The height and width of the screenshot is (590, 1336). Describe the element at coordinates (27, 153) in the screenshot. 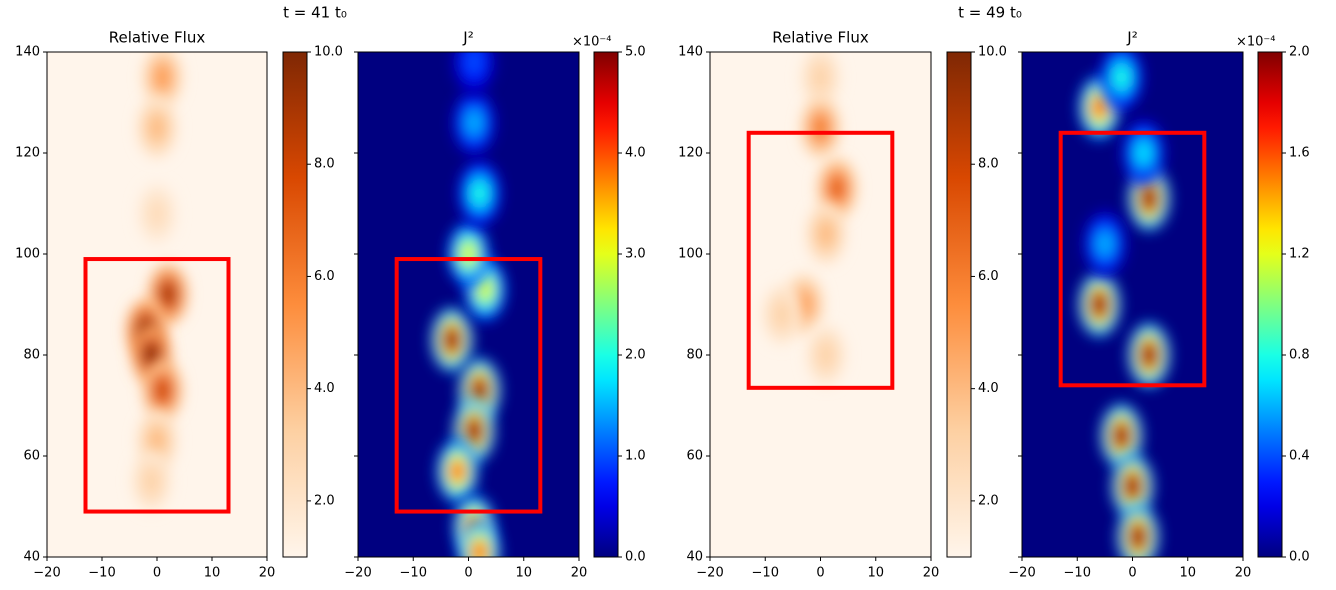

I see `y-tick-label: 120` at that location.